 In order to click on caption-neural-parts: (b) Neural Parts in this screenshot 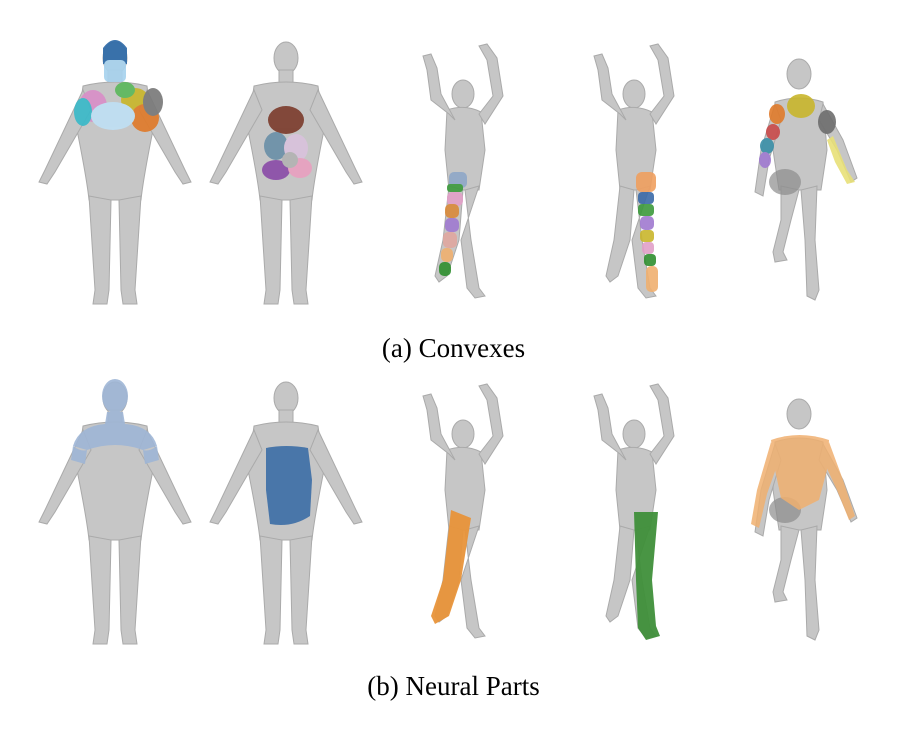, I will do `click(453, 686)`.